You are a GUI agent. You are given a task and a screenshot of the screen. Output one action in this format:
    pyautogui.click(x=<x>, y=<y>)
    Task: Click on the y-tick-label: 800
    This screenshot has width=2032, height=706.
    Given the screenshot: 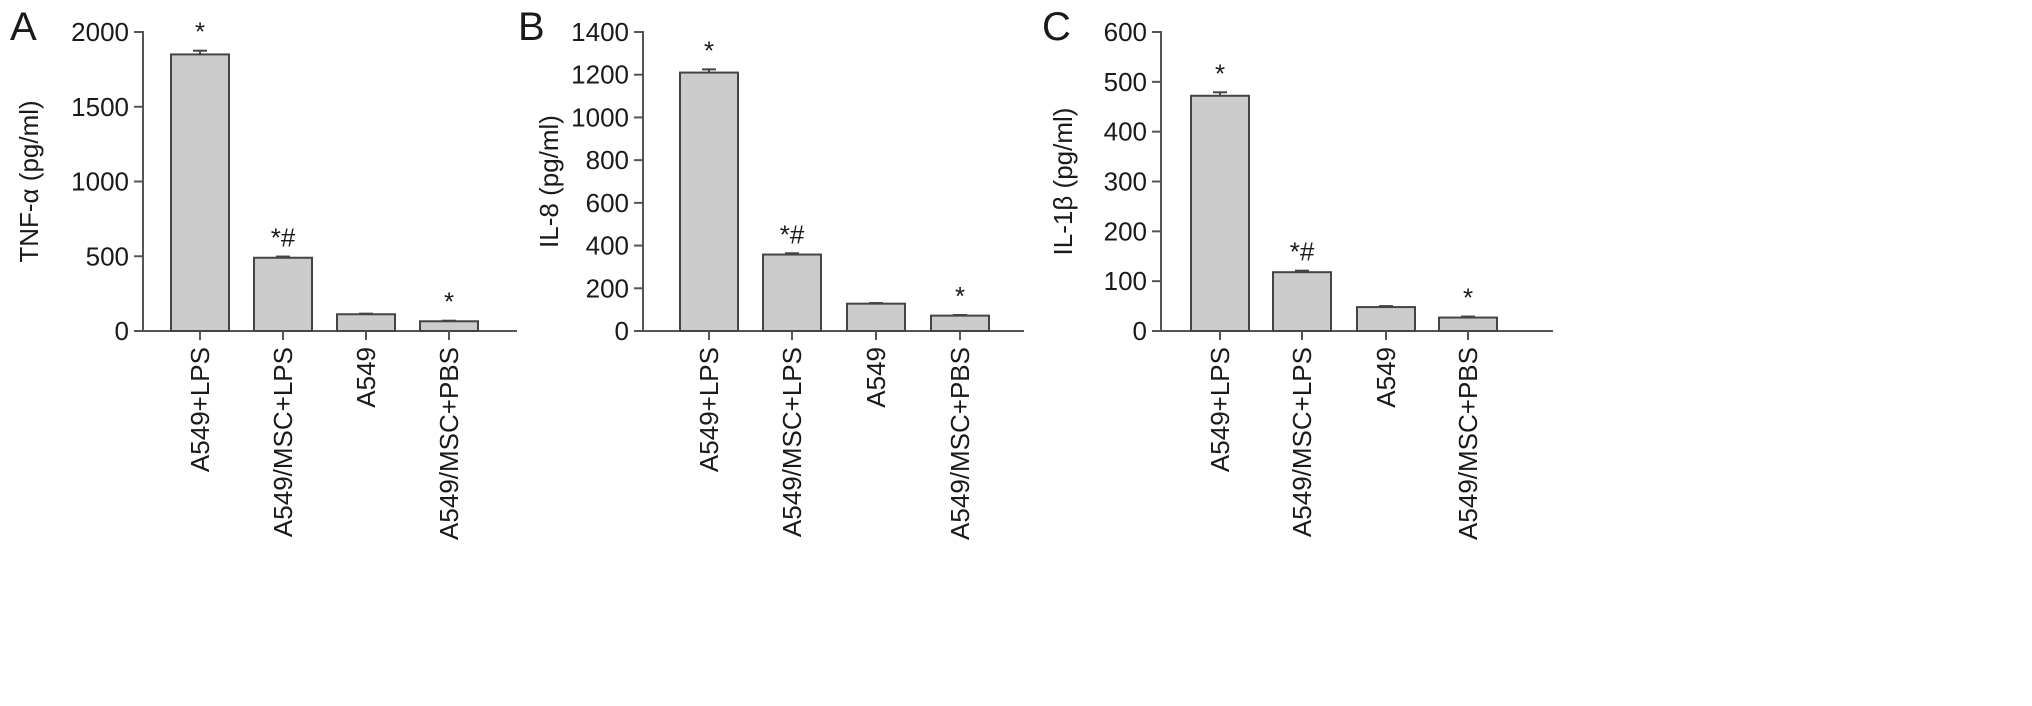 What is the action you would take?
    pyautogui.click(x=607, y=160)
    